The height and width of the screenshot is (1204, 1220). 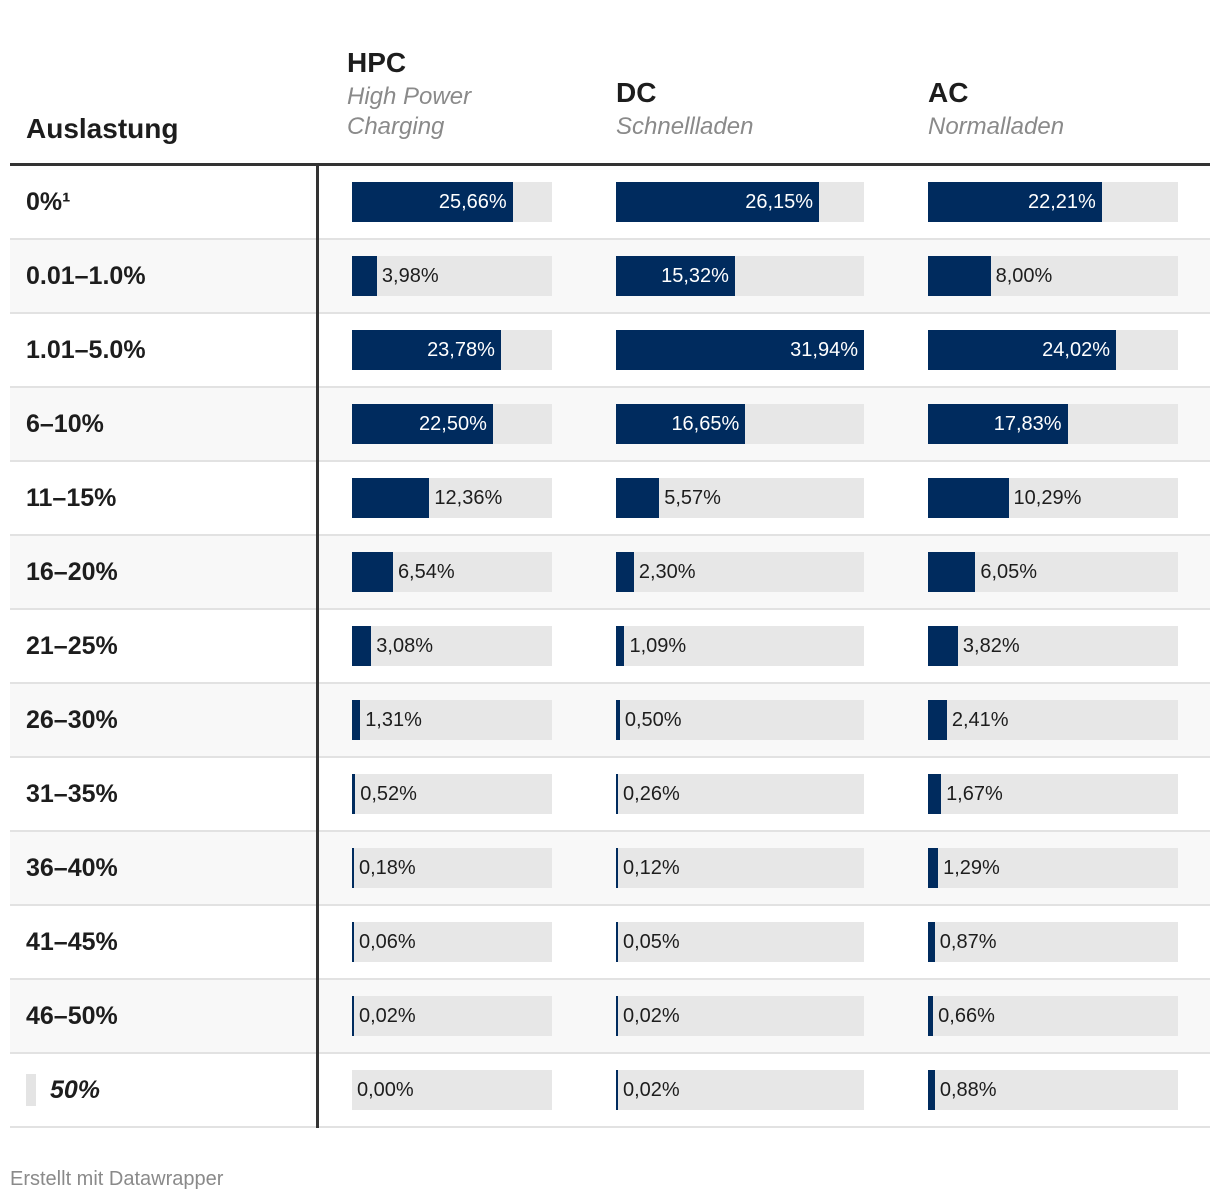 I want to click on row-label: 1.01–5.0%, so click(x=86, y=350).